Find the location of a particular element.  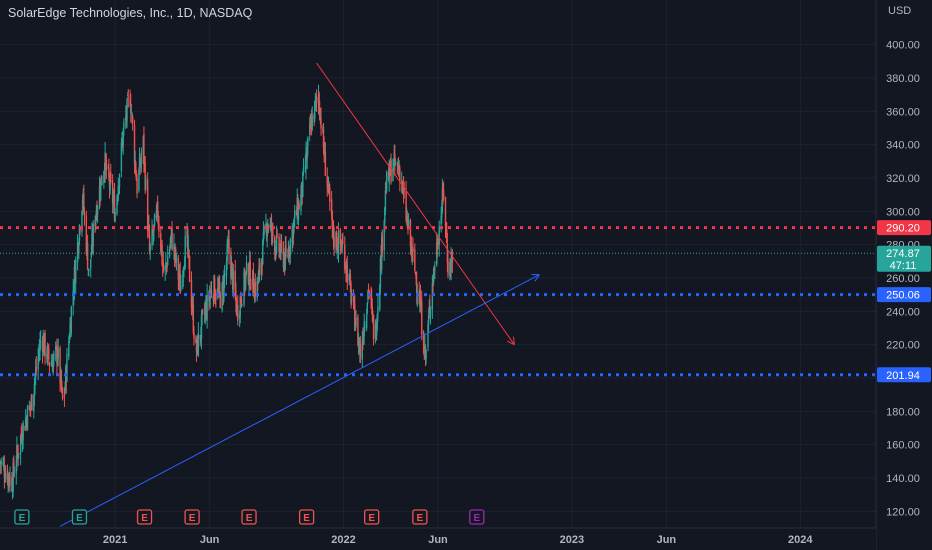

symbol-title: SolarEdge Technologies, Inc., 1D, NASDAQ is located at coordinates (130, 13).